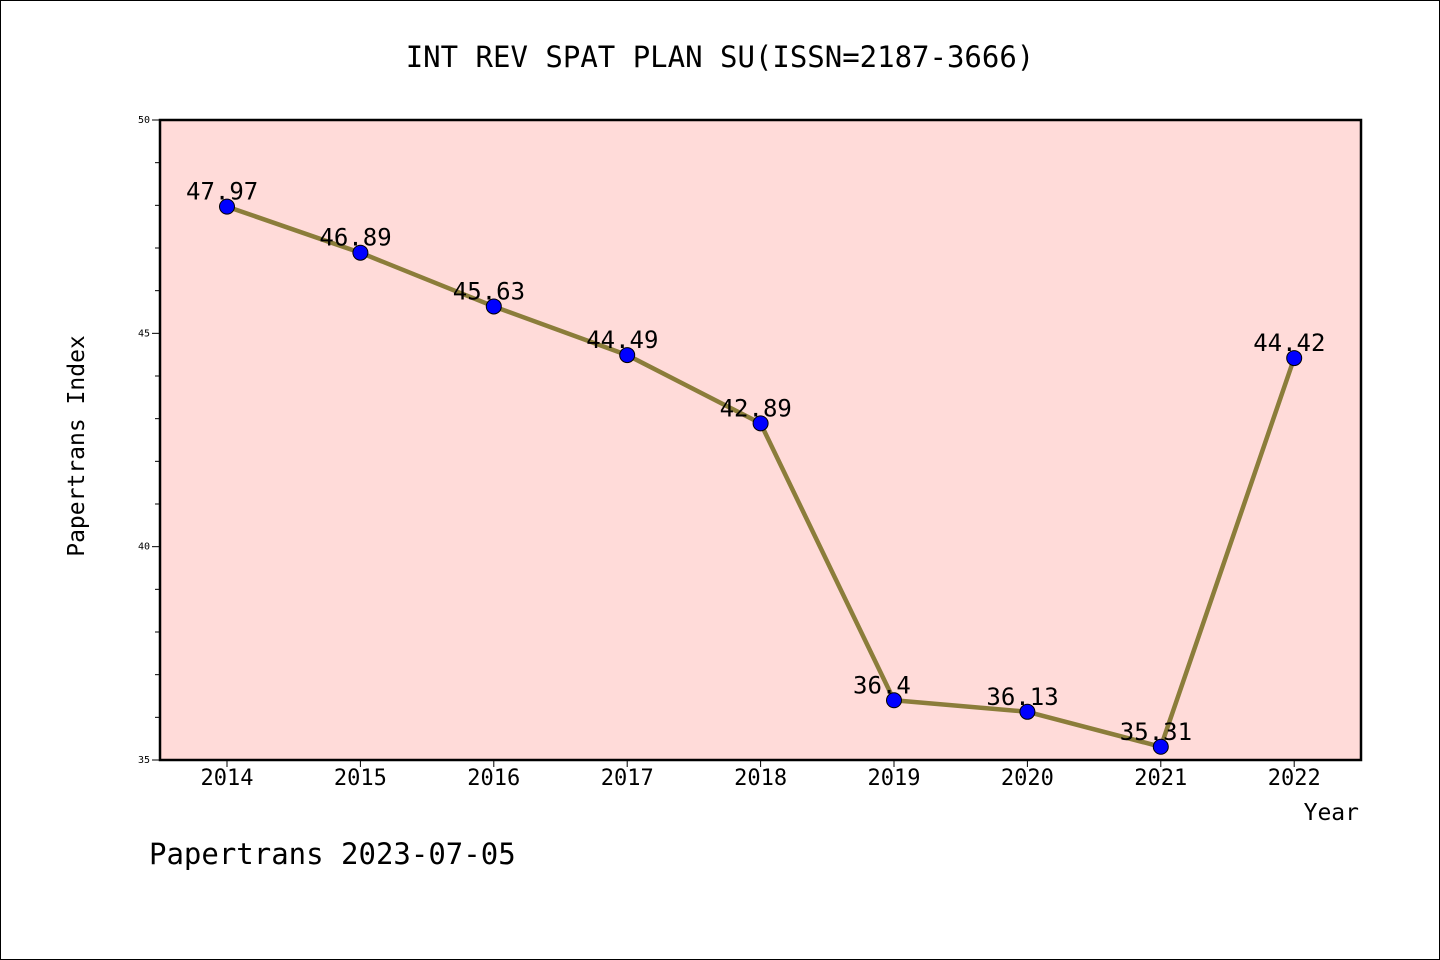 This screenshot has width=1440, height=960. What do you see at coordinates (627, 778) in the screenshot?
I see `x-tick-label: 2017` at bounding box center [627, 778].